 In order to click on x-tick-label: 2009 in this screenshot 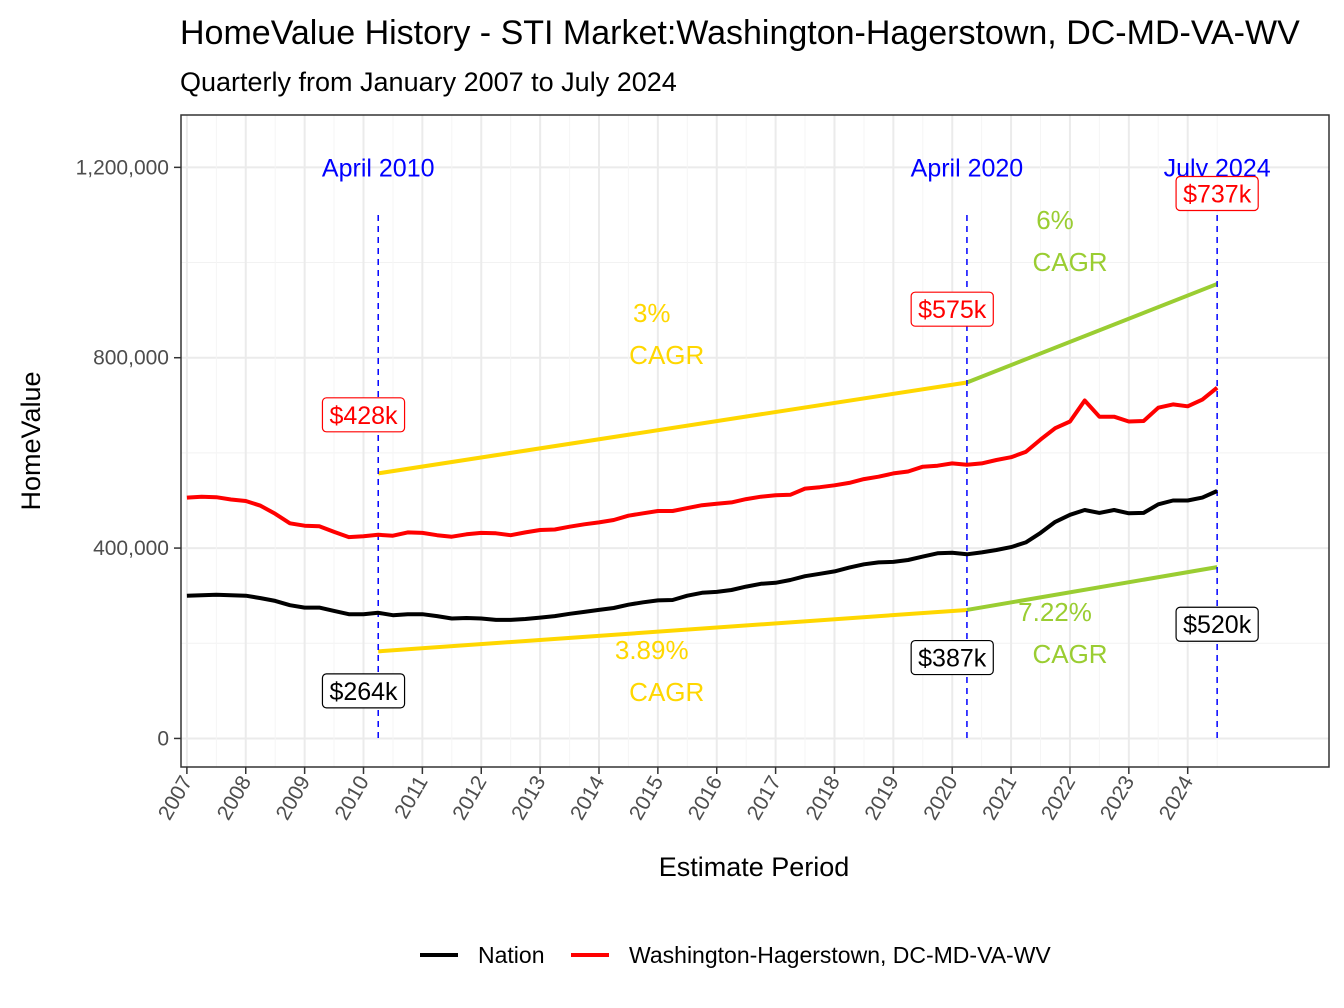, I will do `click(293, 798)`.